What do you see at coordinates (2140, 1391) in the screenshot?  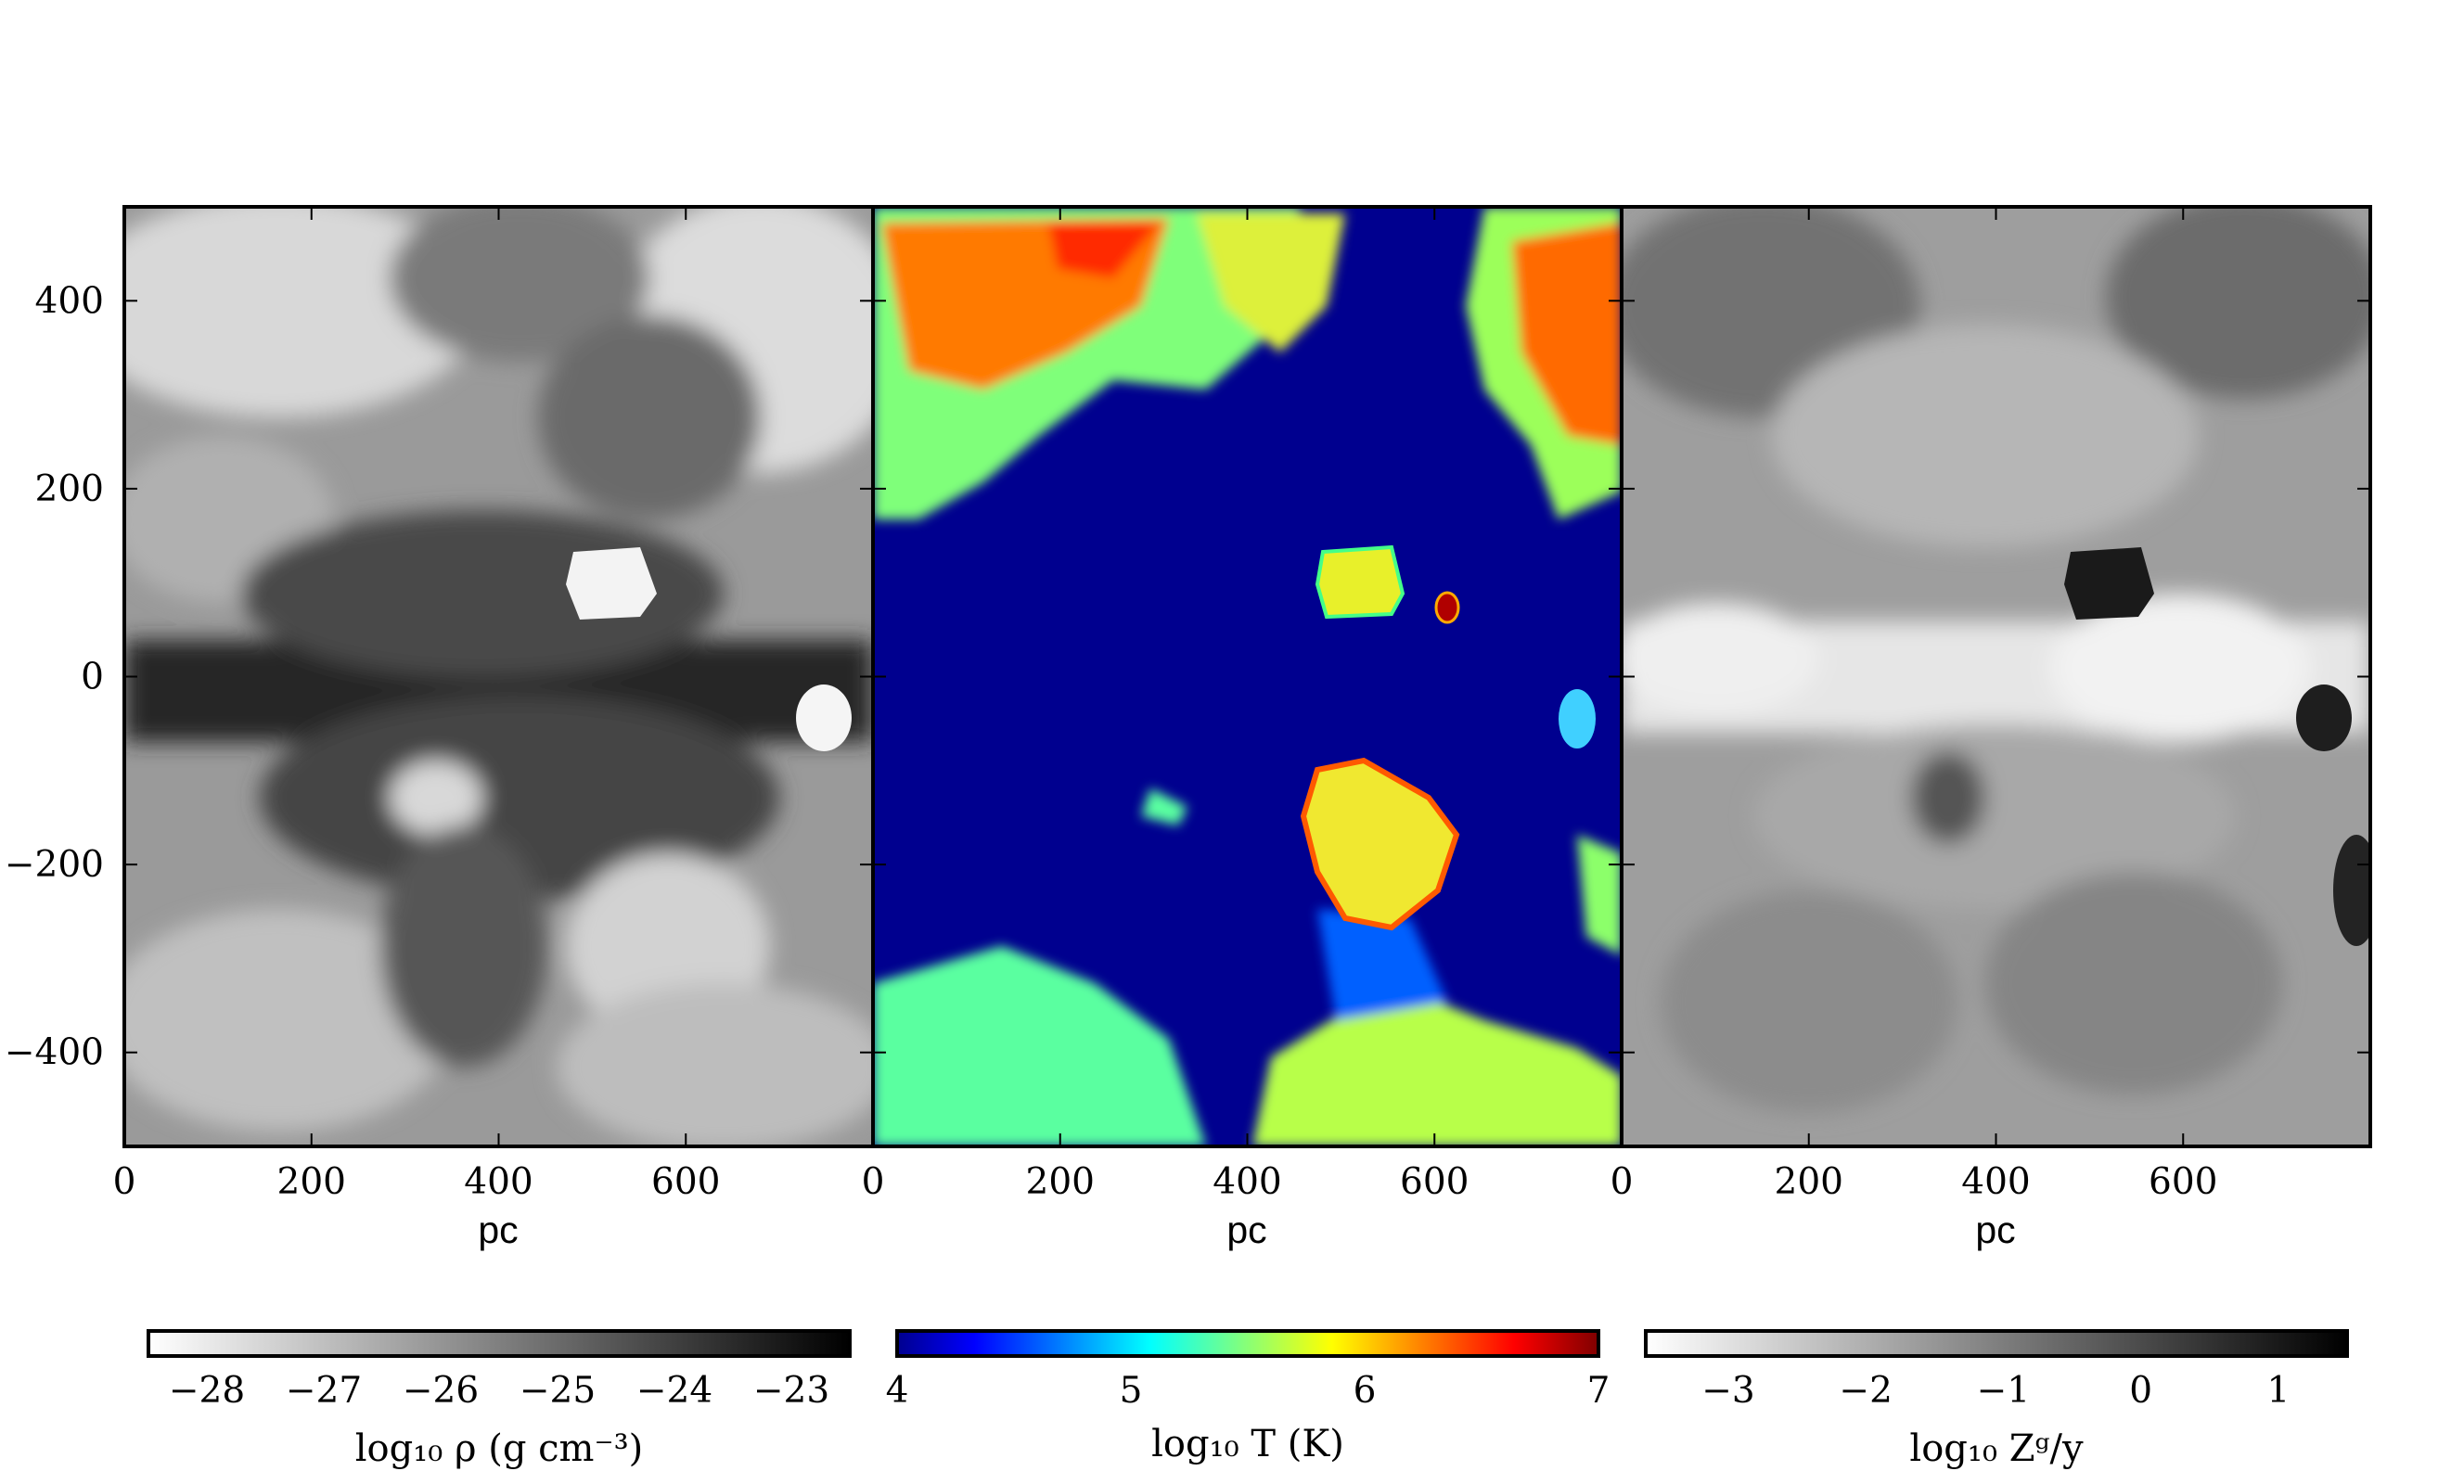 I see `colorbar-tick-label: 0` at bounding box center [2140, 1391].